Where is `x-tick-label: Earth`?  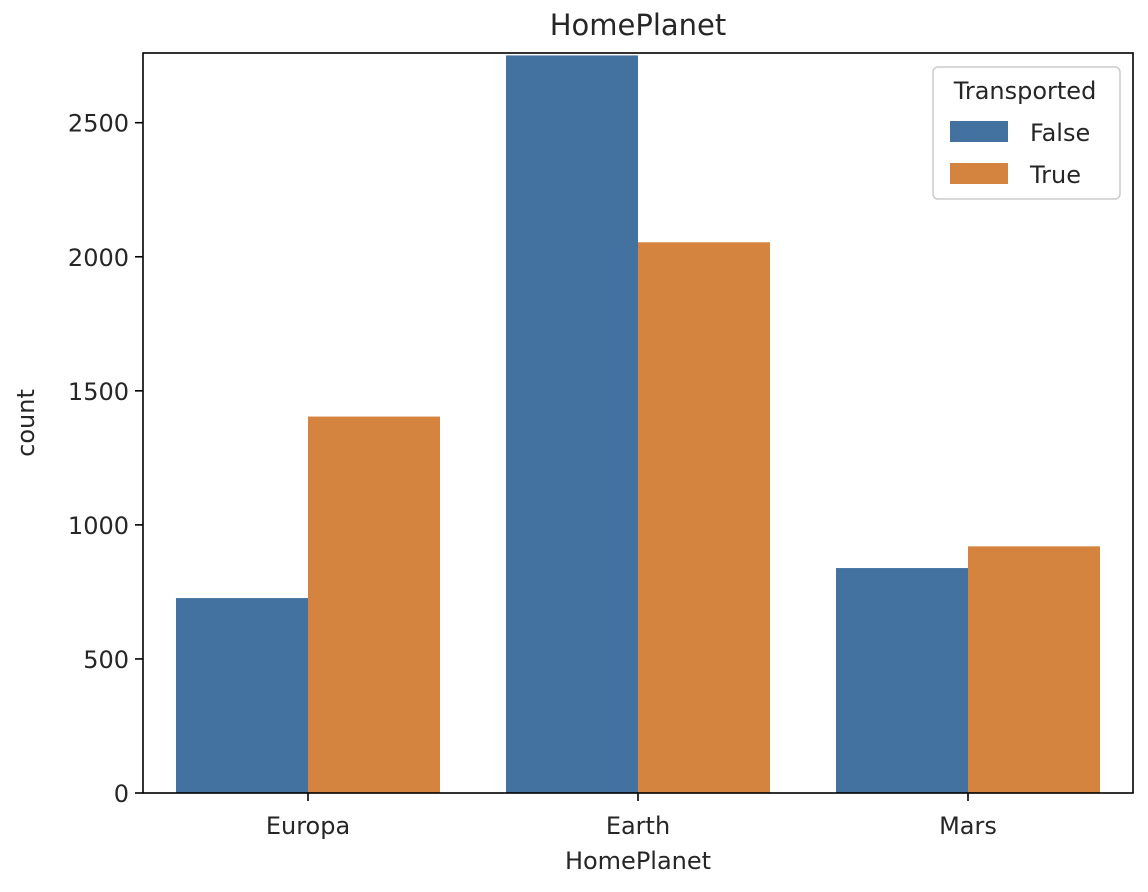 x-tick-label: Earth is located at coordinates (638, 826).